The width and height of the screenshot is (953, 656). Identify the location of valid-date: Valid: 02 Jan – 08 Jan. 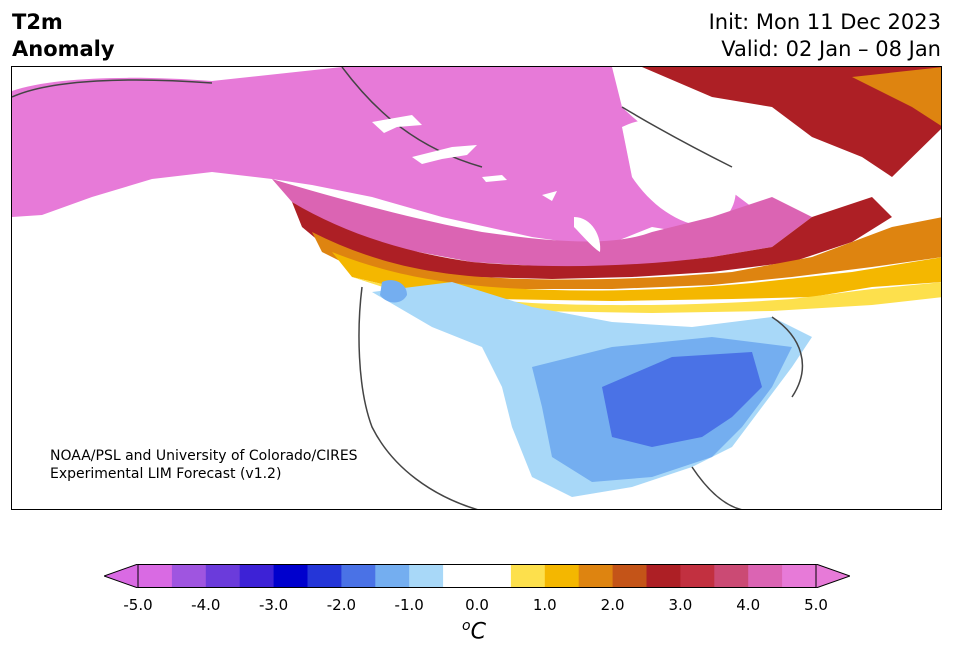
(831, 49).